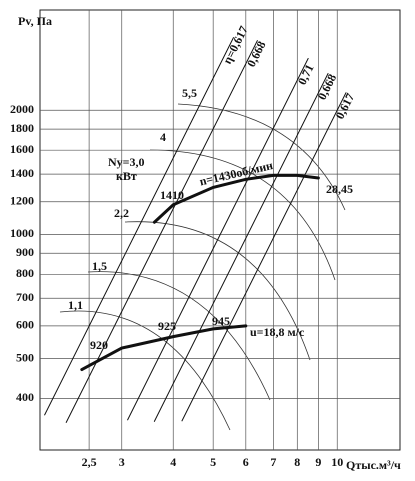 The width and height of the screenshot is (415, 481). What do you see at coordinates (318, 462) in the screenshot?
I see `x-tick-label: 9` at bounding box center [318, 462].